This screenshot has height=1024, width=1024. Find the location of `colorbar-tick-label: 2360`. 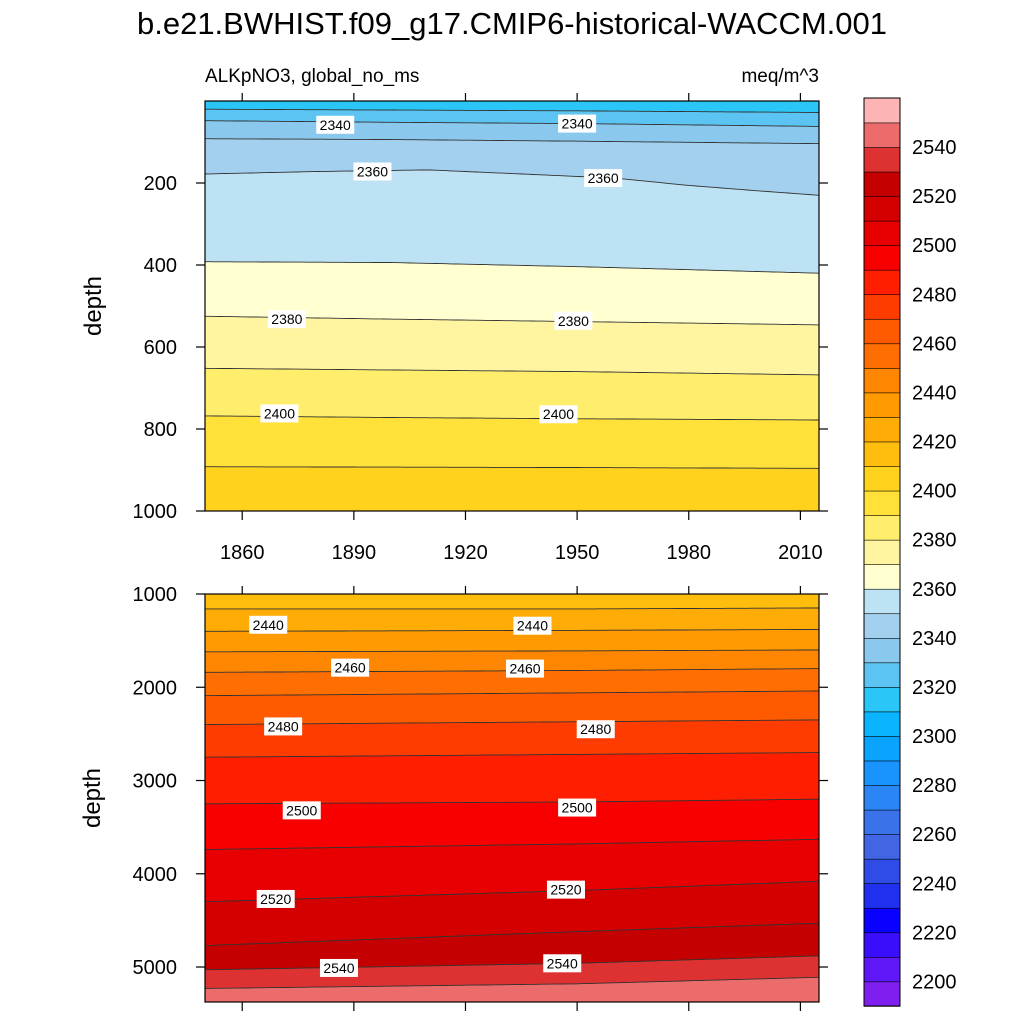

colorbar-tick-label: 2360 is located at coordinates (934, 590).